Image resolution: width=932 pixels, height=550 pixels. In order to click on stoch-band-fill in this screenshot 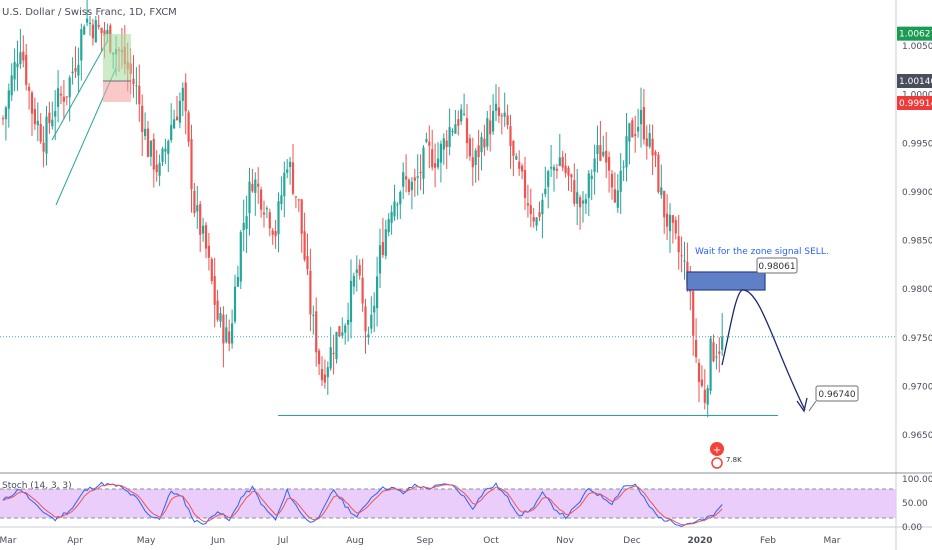, I will do `click(448, 503)`.